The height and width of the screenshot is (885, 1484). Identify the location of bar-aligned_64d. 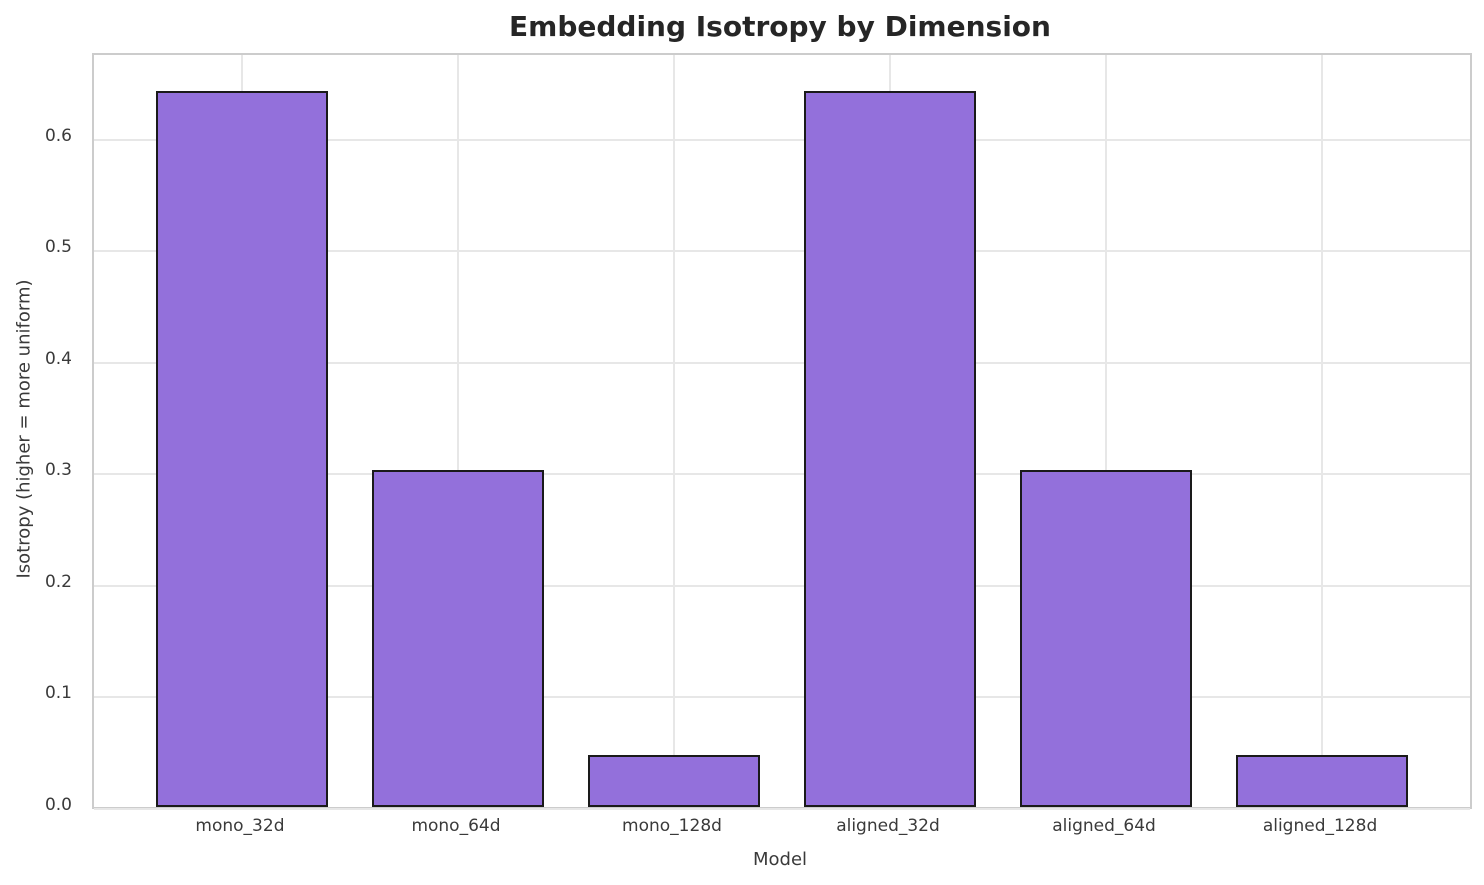
(1106, 638).